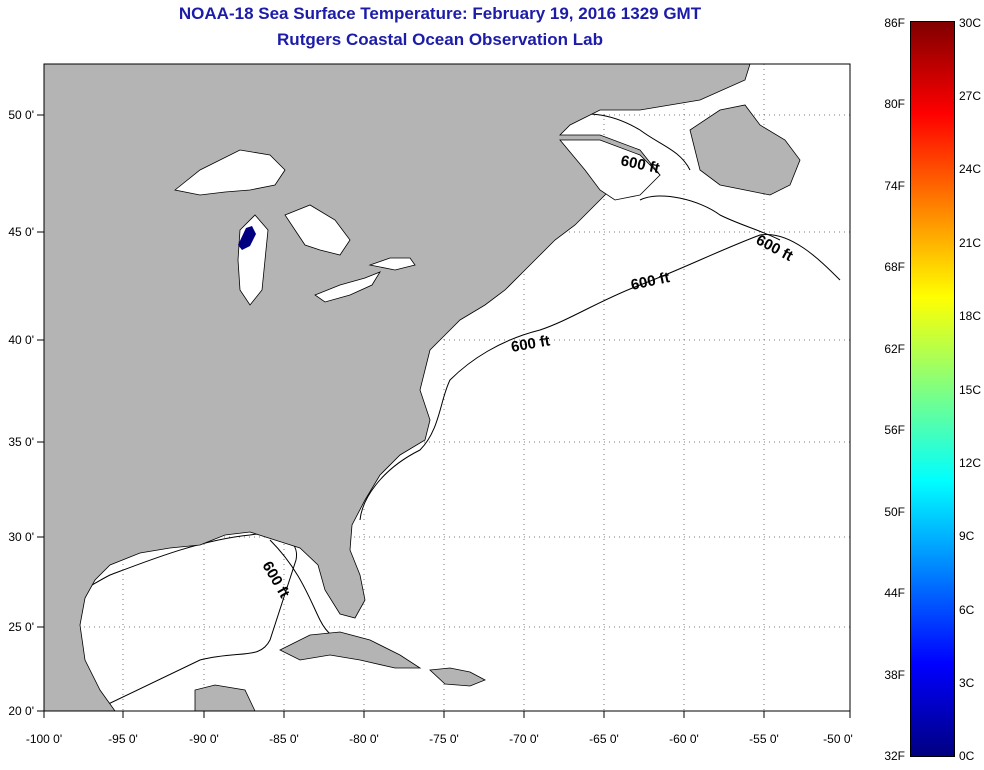 This screenshot has width=984, height=770. What do you see at coordinates (894, 23) in the screenshot?
I see `colorbar-f-label: 86F` at bounding box center [894, 23].